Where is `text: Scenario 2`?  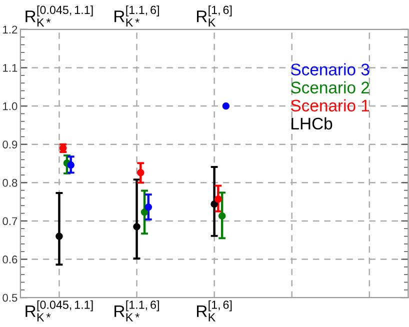 text: Scenario 2 is located at coordinates (330, 87).